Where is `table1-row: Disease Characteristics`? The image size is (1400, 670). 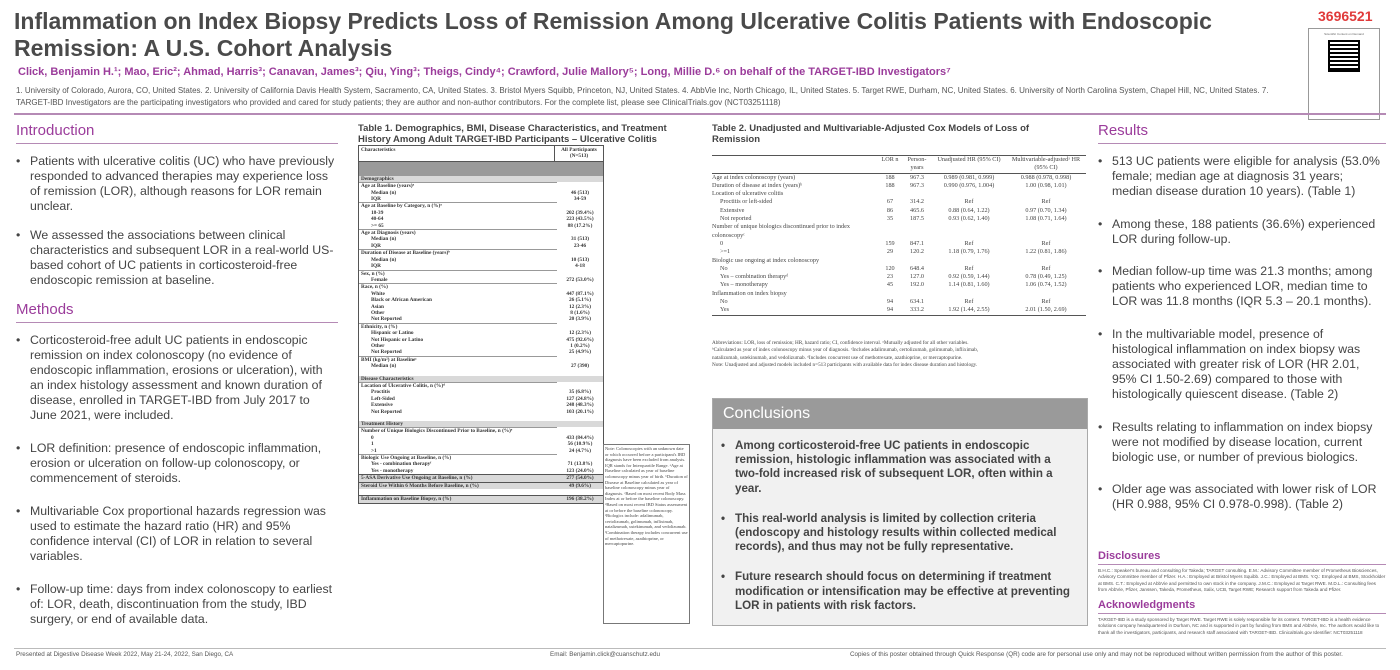 table1-row: Disease Characteristics is located at coordinates (481, 378).